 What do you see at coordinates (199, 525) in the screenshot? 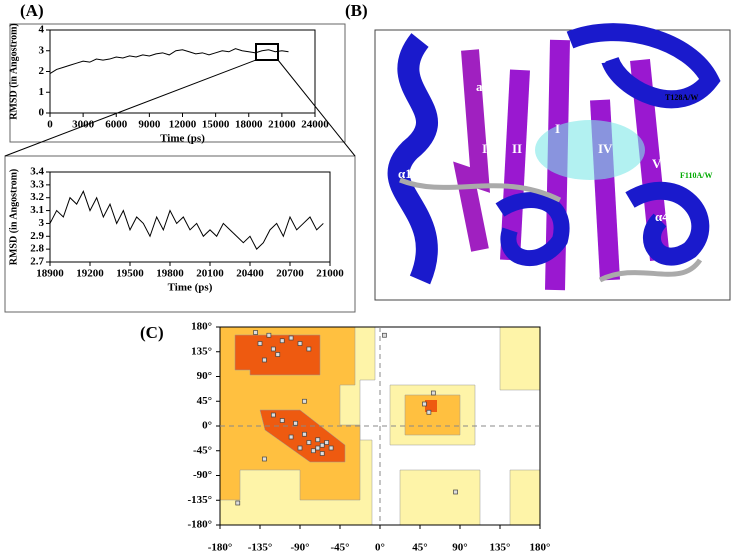
I see `y-tick-label: -180°` at bounding box center [199, 525].